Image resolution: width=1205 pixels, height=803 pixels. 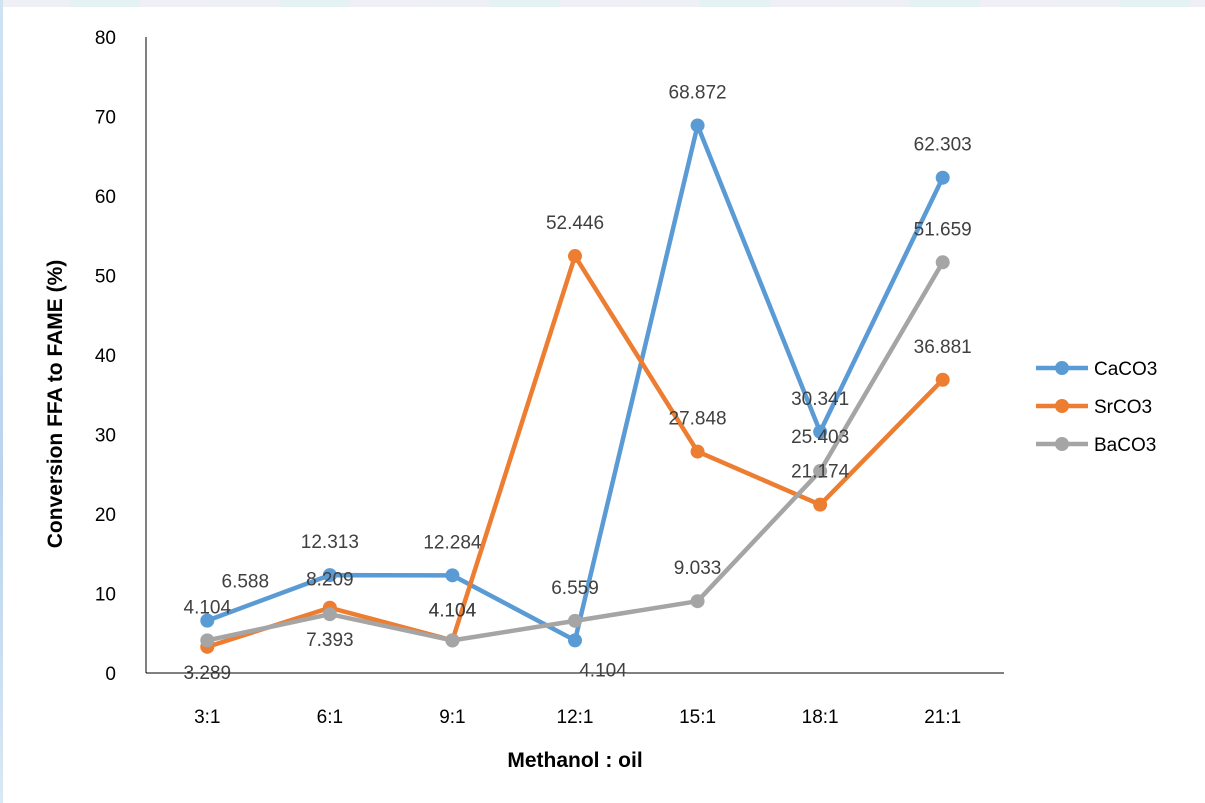 I want to click on x-tick-label: 18:1, so click(x=820, y=717).